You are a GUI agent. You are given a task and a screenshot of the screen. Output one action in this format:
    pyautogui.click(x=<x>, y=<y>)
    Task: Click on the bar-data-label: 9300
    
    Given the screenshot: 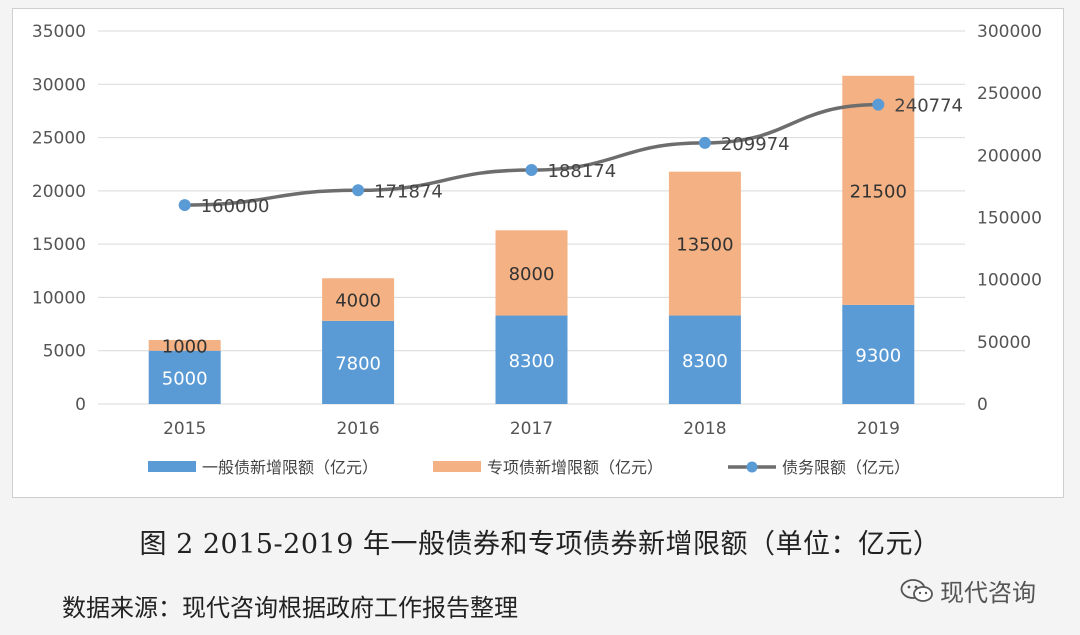 What is the action you would take?
    pyautogui.click(x=878, y=355)
    